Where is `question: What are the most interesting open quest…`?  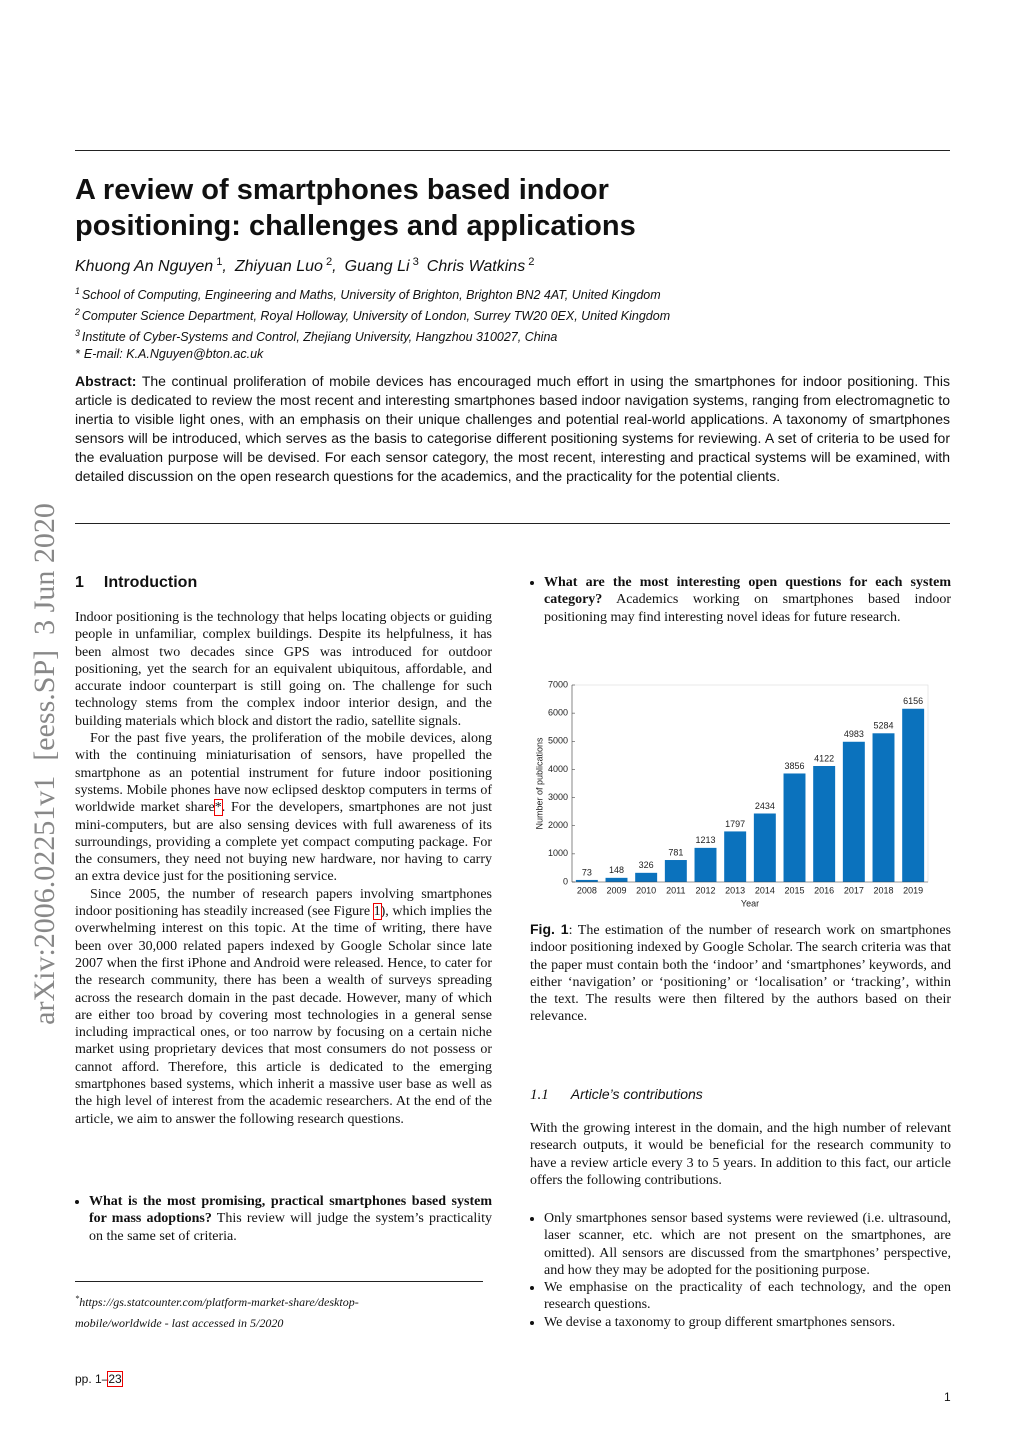 question: What are the most interesting open quest… is located at coordinates (747, 600).